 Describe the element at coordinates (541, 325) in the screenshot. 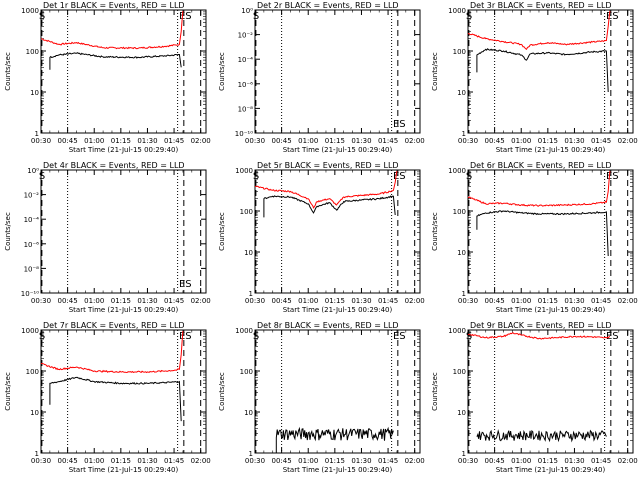

I see `chart-title: Det 9r BLACK = Events, RED = LLD` at that location.